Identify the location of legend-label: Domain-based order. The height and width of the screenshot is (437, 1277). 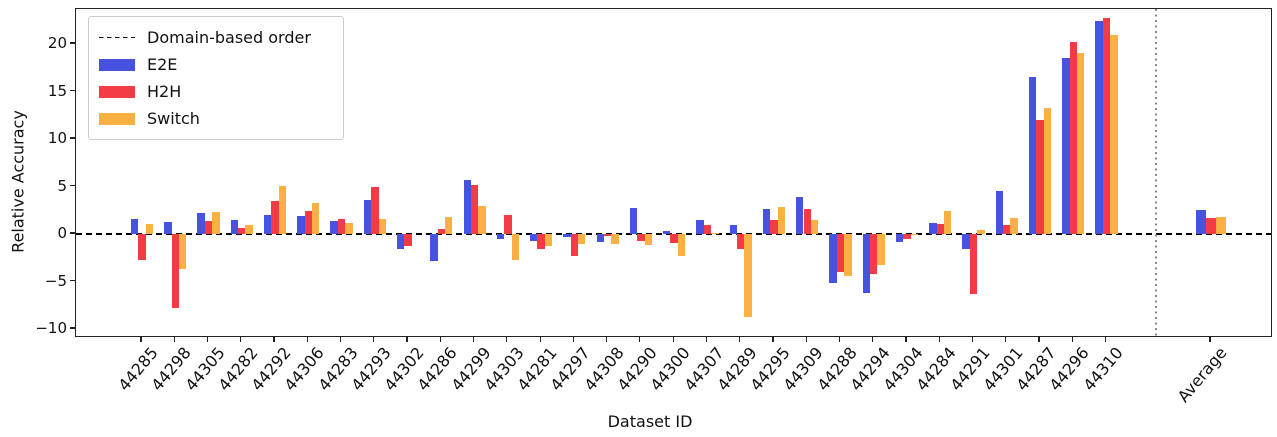
(229, 37).